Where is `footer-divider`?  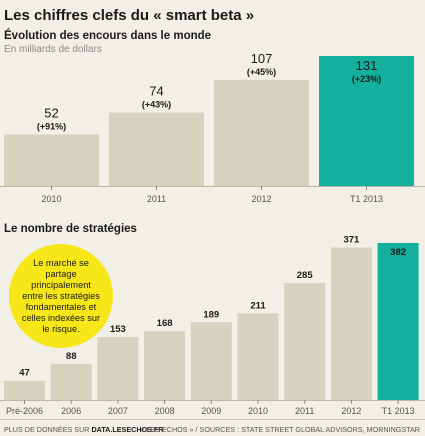
footer-divider is located at coordinates (212, 419).